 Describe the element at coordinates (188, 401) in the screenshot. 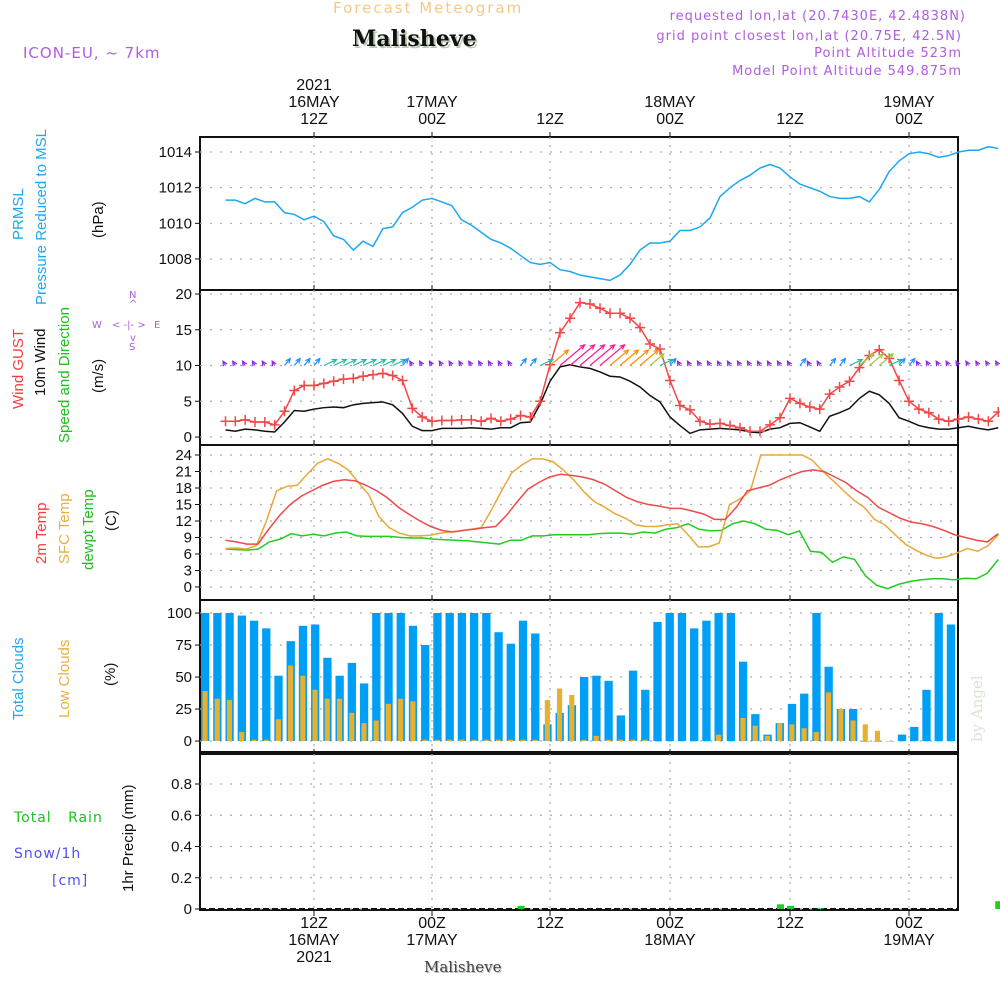

I see `ytick-label-wind: 5` at that location.